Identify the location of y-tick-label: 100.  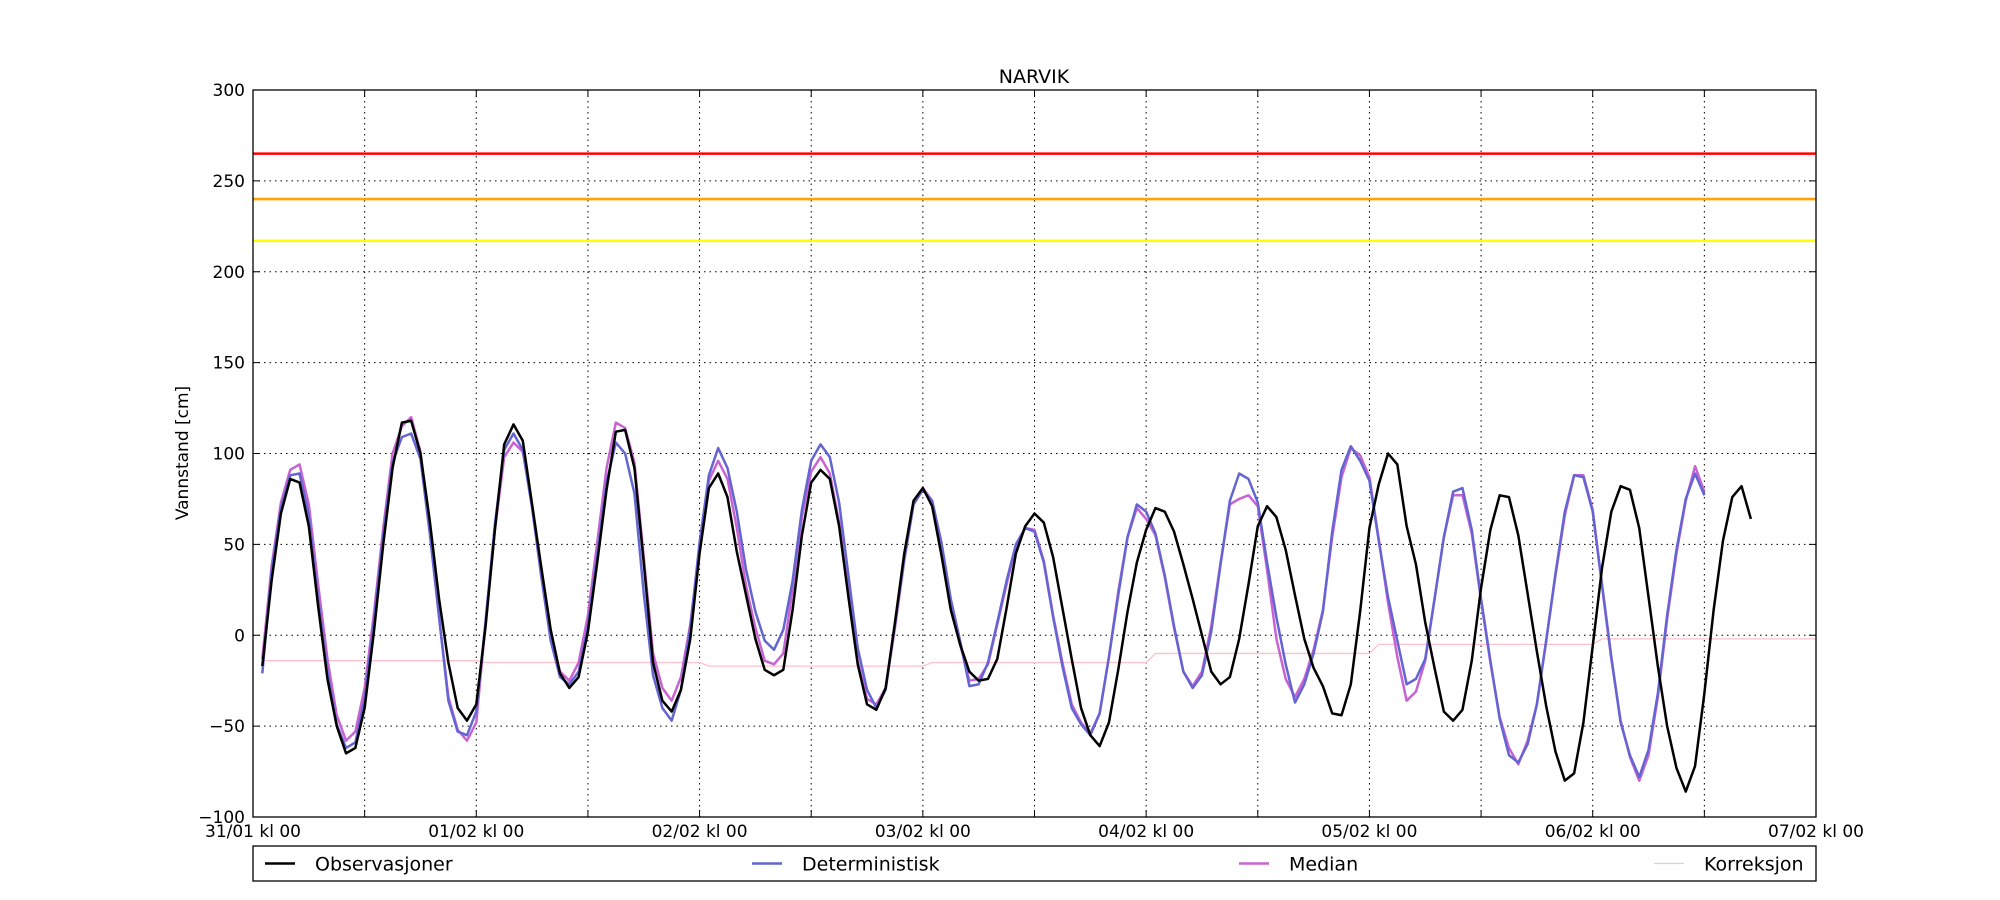
(229, 455).